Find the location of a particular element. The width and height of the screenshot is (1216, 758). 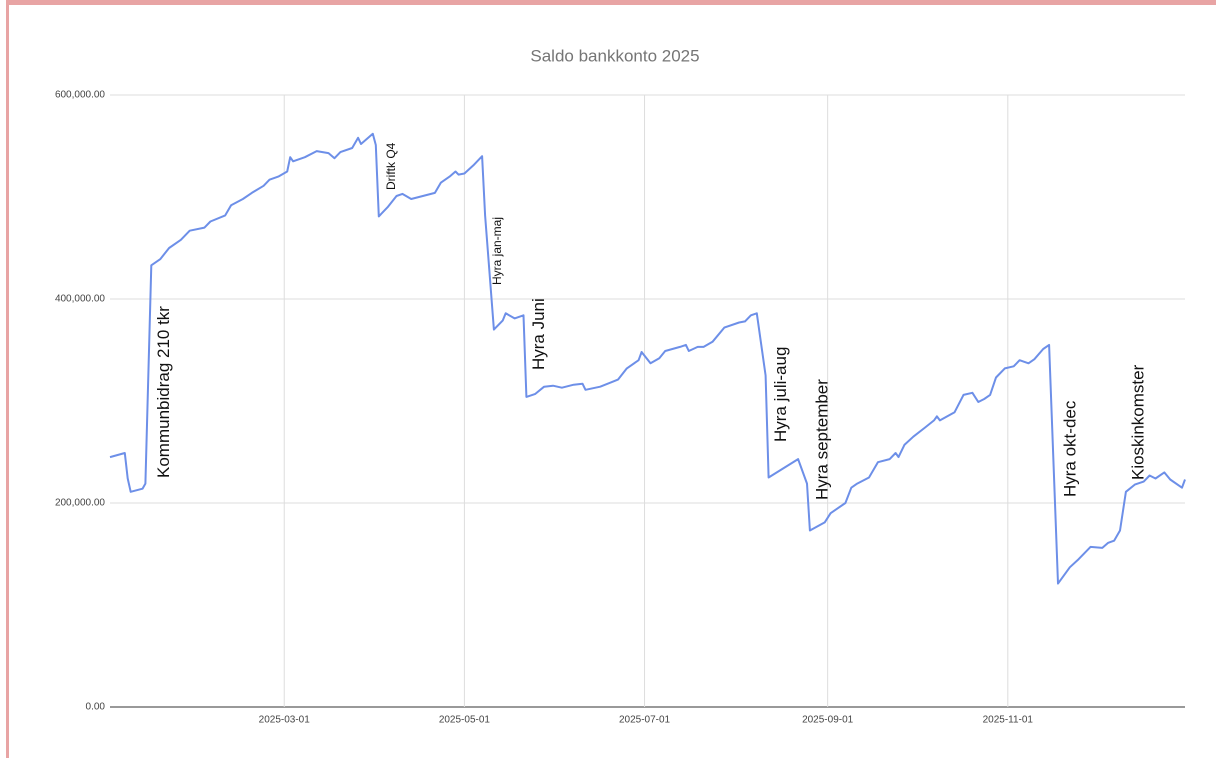

y-tick-label: 200,000.00 is located at coordinates (80, 503).